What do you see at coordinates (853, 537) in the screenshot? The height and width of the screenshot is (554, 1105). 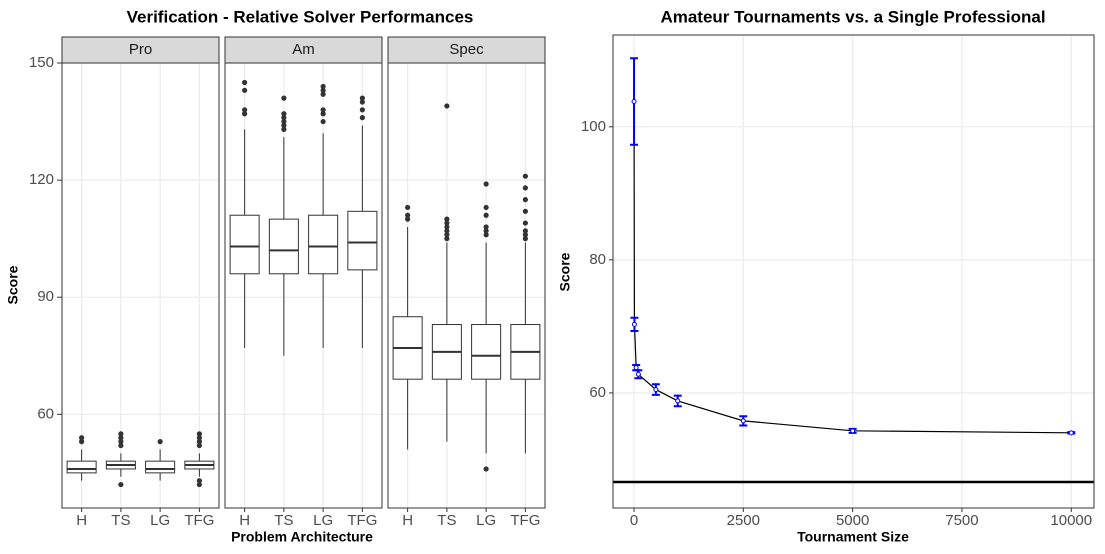 I see `right-x-label: Tournament Size` at bounding box center [853, 537].